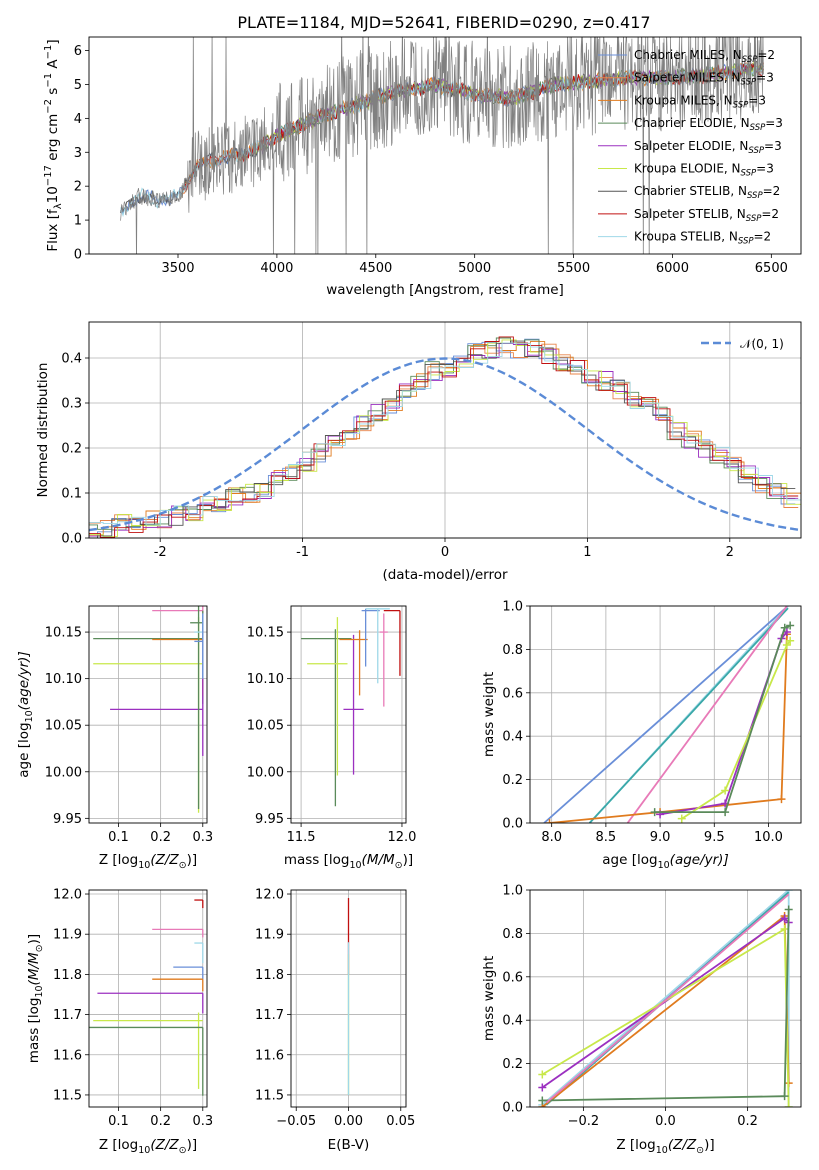 This screenshot has width=819, height=1170. What do you see at coordinates (67, 1015) in the screenshot?
I see `y-tick-label: 11.7` at bounding box center [67, 1015].